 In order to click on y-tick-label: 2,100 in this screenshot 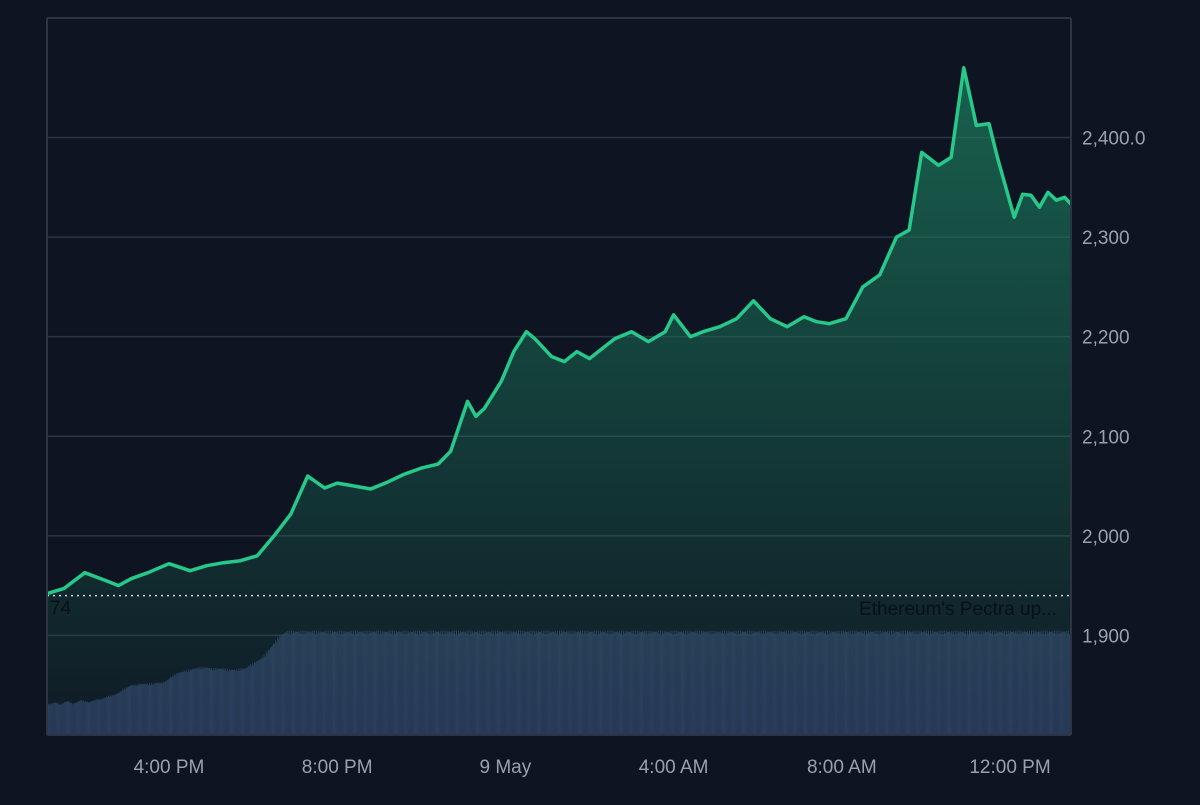, I will do `click(1106, 437)`.